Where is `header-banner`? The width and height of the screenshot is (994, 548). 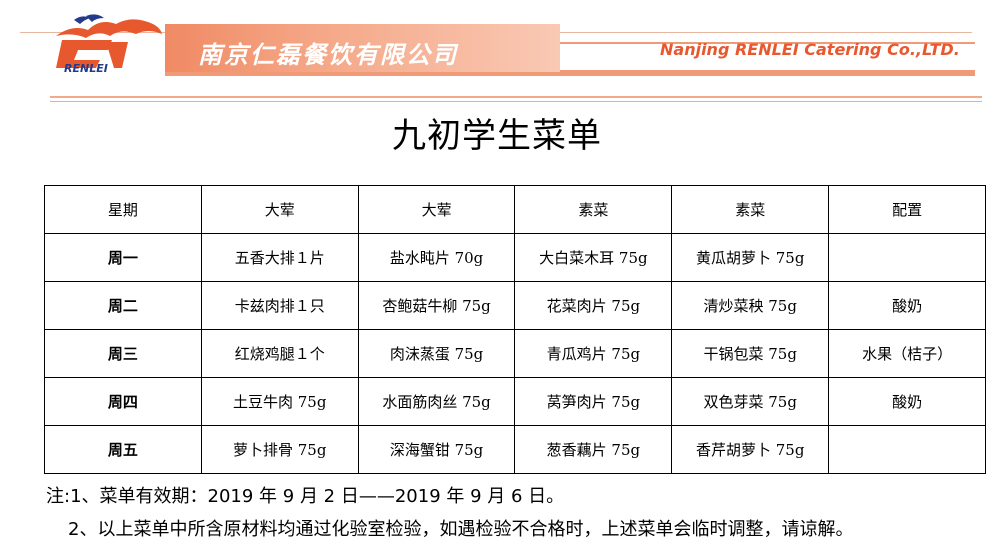
header-banner is located at coordinates (362, 48).